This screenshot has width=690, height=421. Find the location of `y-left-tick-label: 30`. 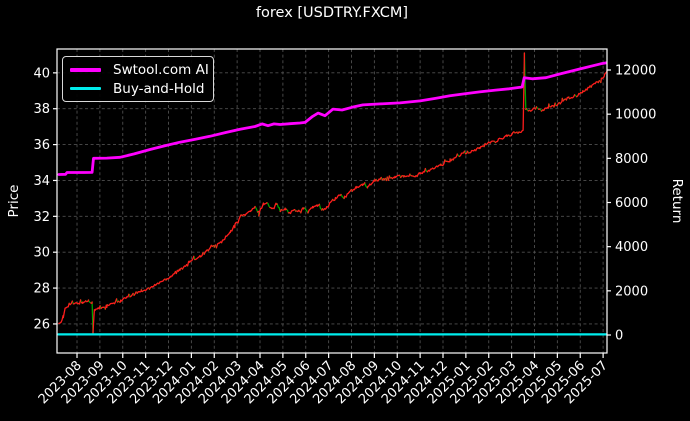

y-left-tick-label: 30 is located at coordinates (41, 253).